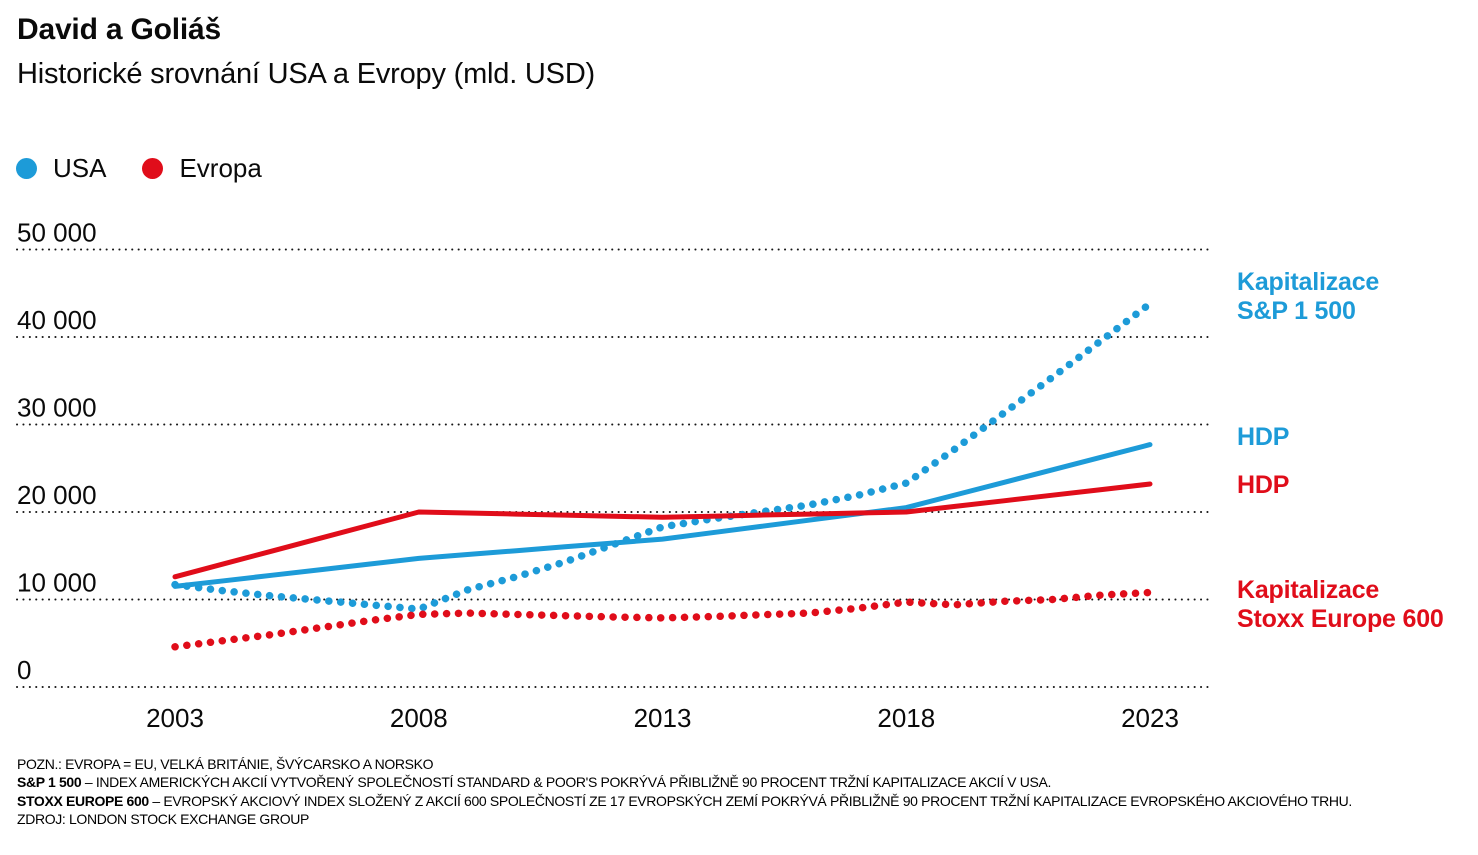  I want to click on footnote-zdroj-text: ZDROJ: LONDON STOCK EXCHANGE GROUP, so click(163, 818).